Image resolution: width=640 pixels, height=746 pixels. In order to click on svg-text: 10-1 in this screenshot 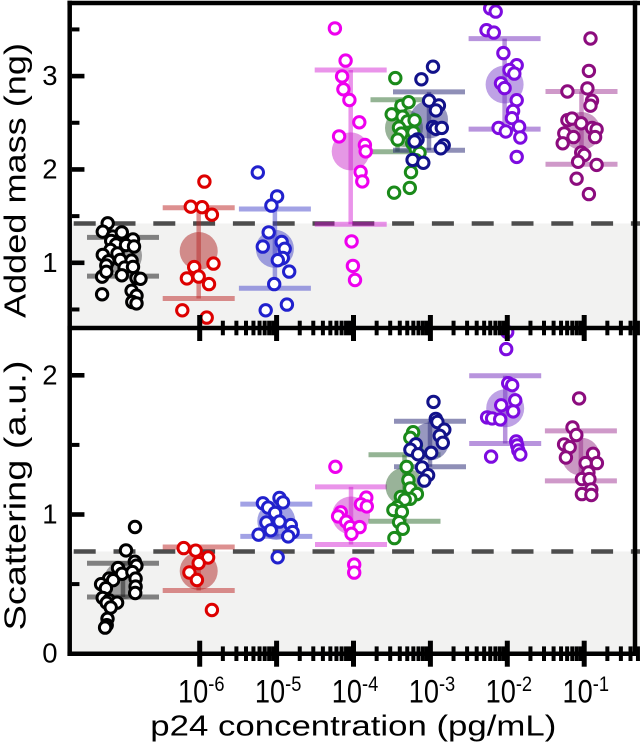, I will do `click(586, 691)`.